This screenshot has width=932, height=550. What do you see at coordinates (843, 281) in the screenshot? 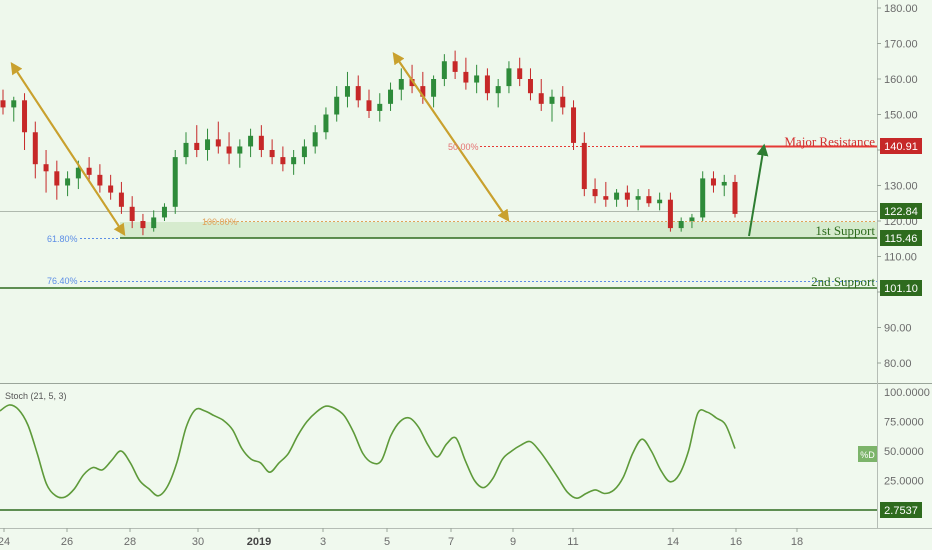
I see `second-support-label: 2nd Support` at bounding box center [843, 281].